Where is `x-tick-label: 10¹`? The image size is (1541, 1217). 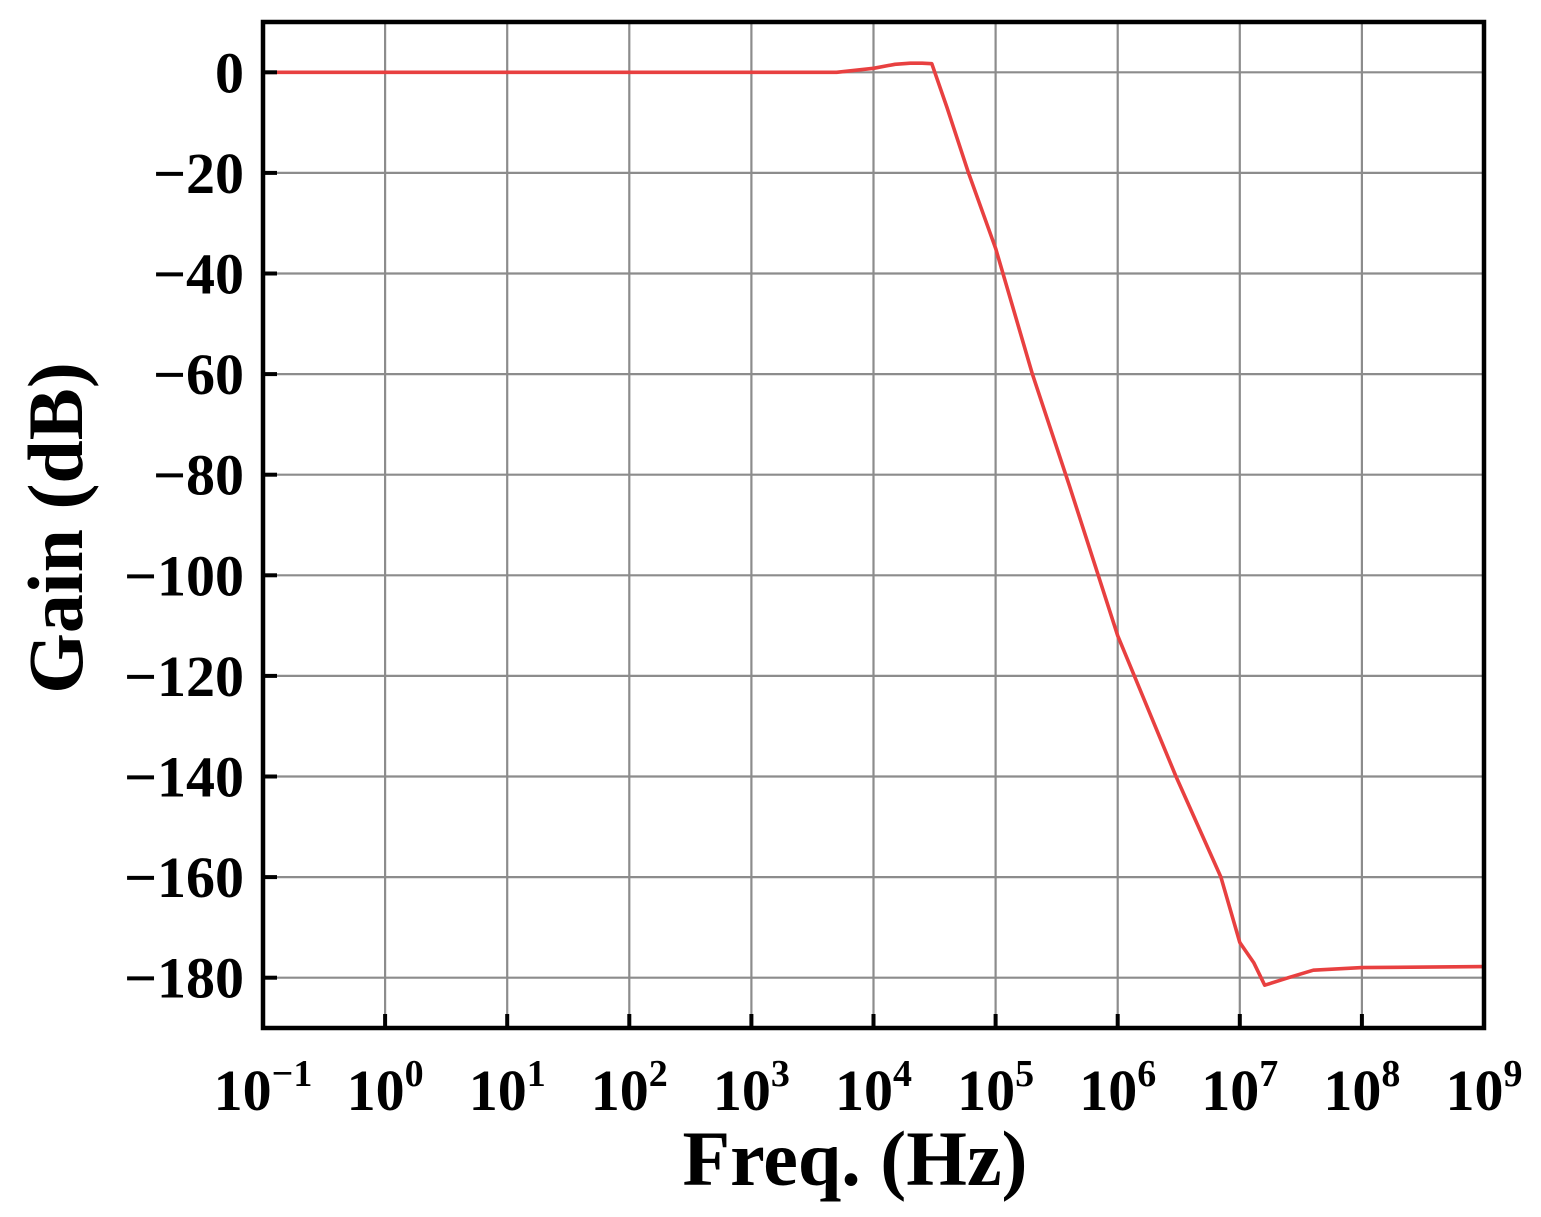
x-tick-label: 10¹ is located at coordinates (507, 1088).